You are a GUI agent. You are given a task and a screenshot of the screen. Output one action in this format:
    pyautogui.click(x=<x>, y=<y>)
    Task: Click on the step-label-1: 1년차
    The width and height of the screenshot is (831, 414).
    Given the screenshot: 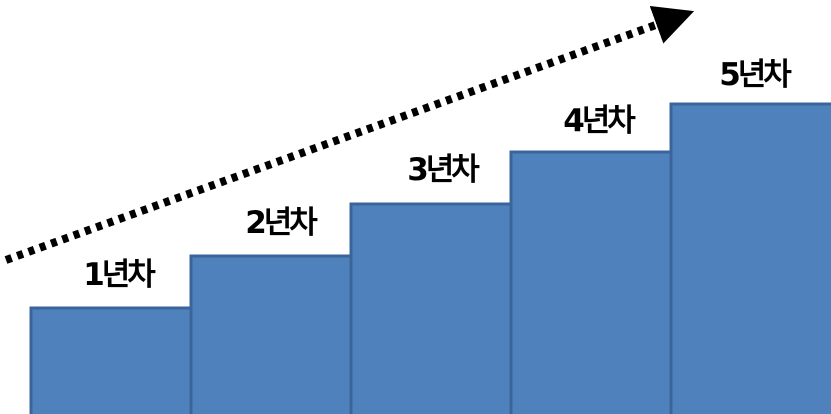 What is the action you would take?
    pyautogui.click(x=119, y=275)
    